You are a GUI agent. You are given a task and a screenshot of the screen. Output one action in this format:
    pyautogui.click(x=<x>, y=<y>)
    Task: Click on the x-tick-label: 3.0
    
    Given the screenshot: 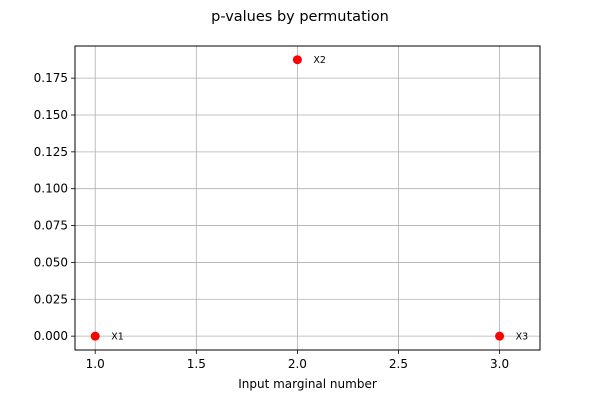 What is the action you would take?
    pyautogui.click(x=499, y=364)
    